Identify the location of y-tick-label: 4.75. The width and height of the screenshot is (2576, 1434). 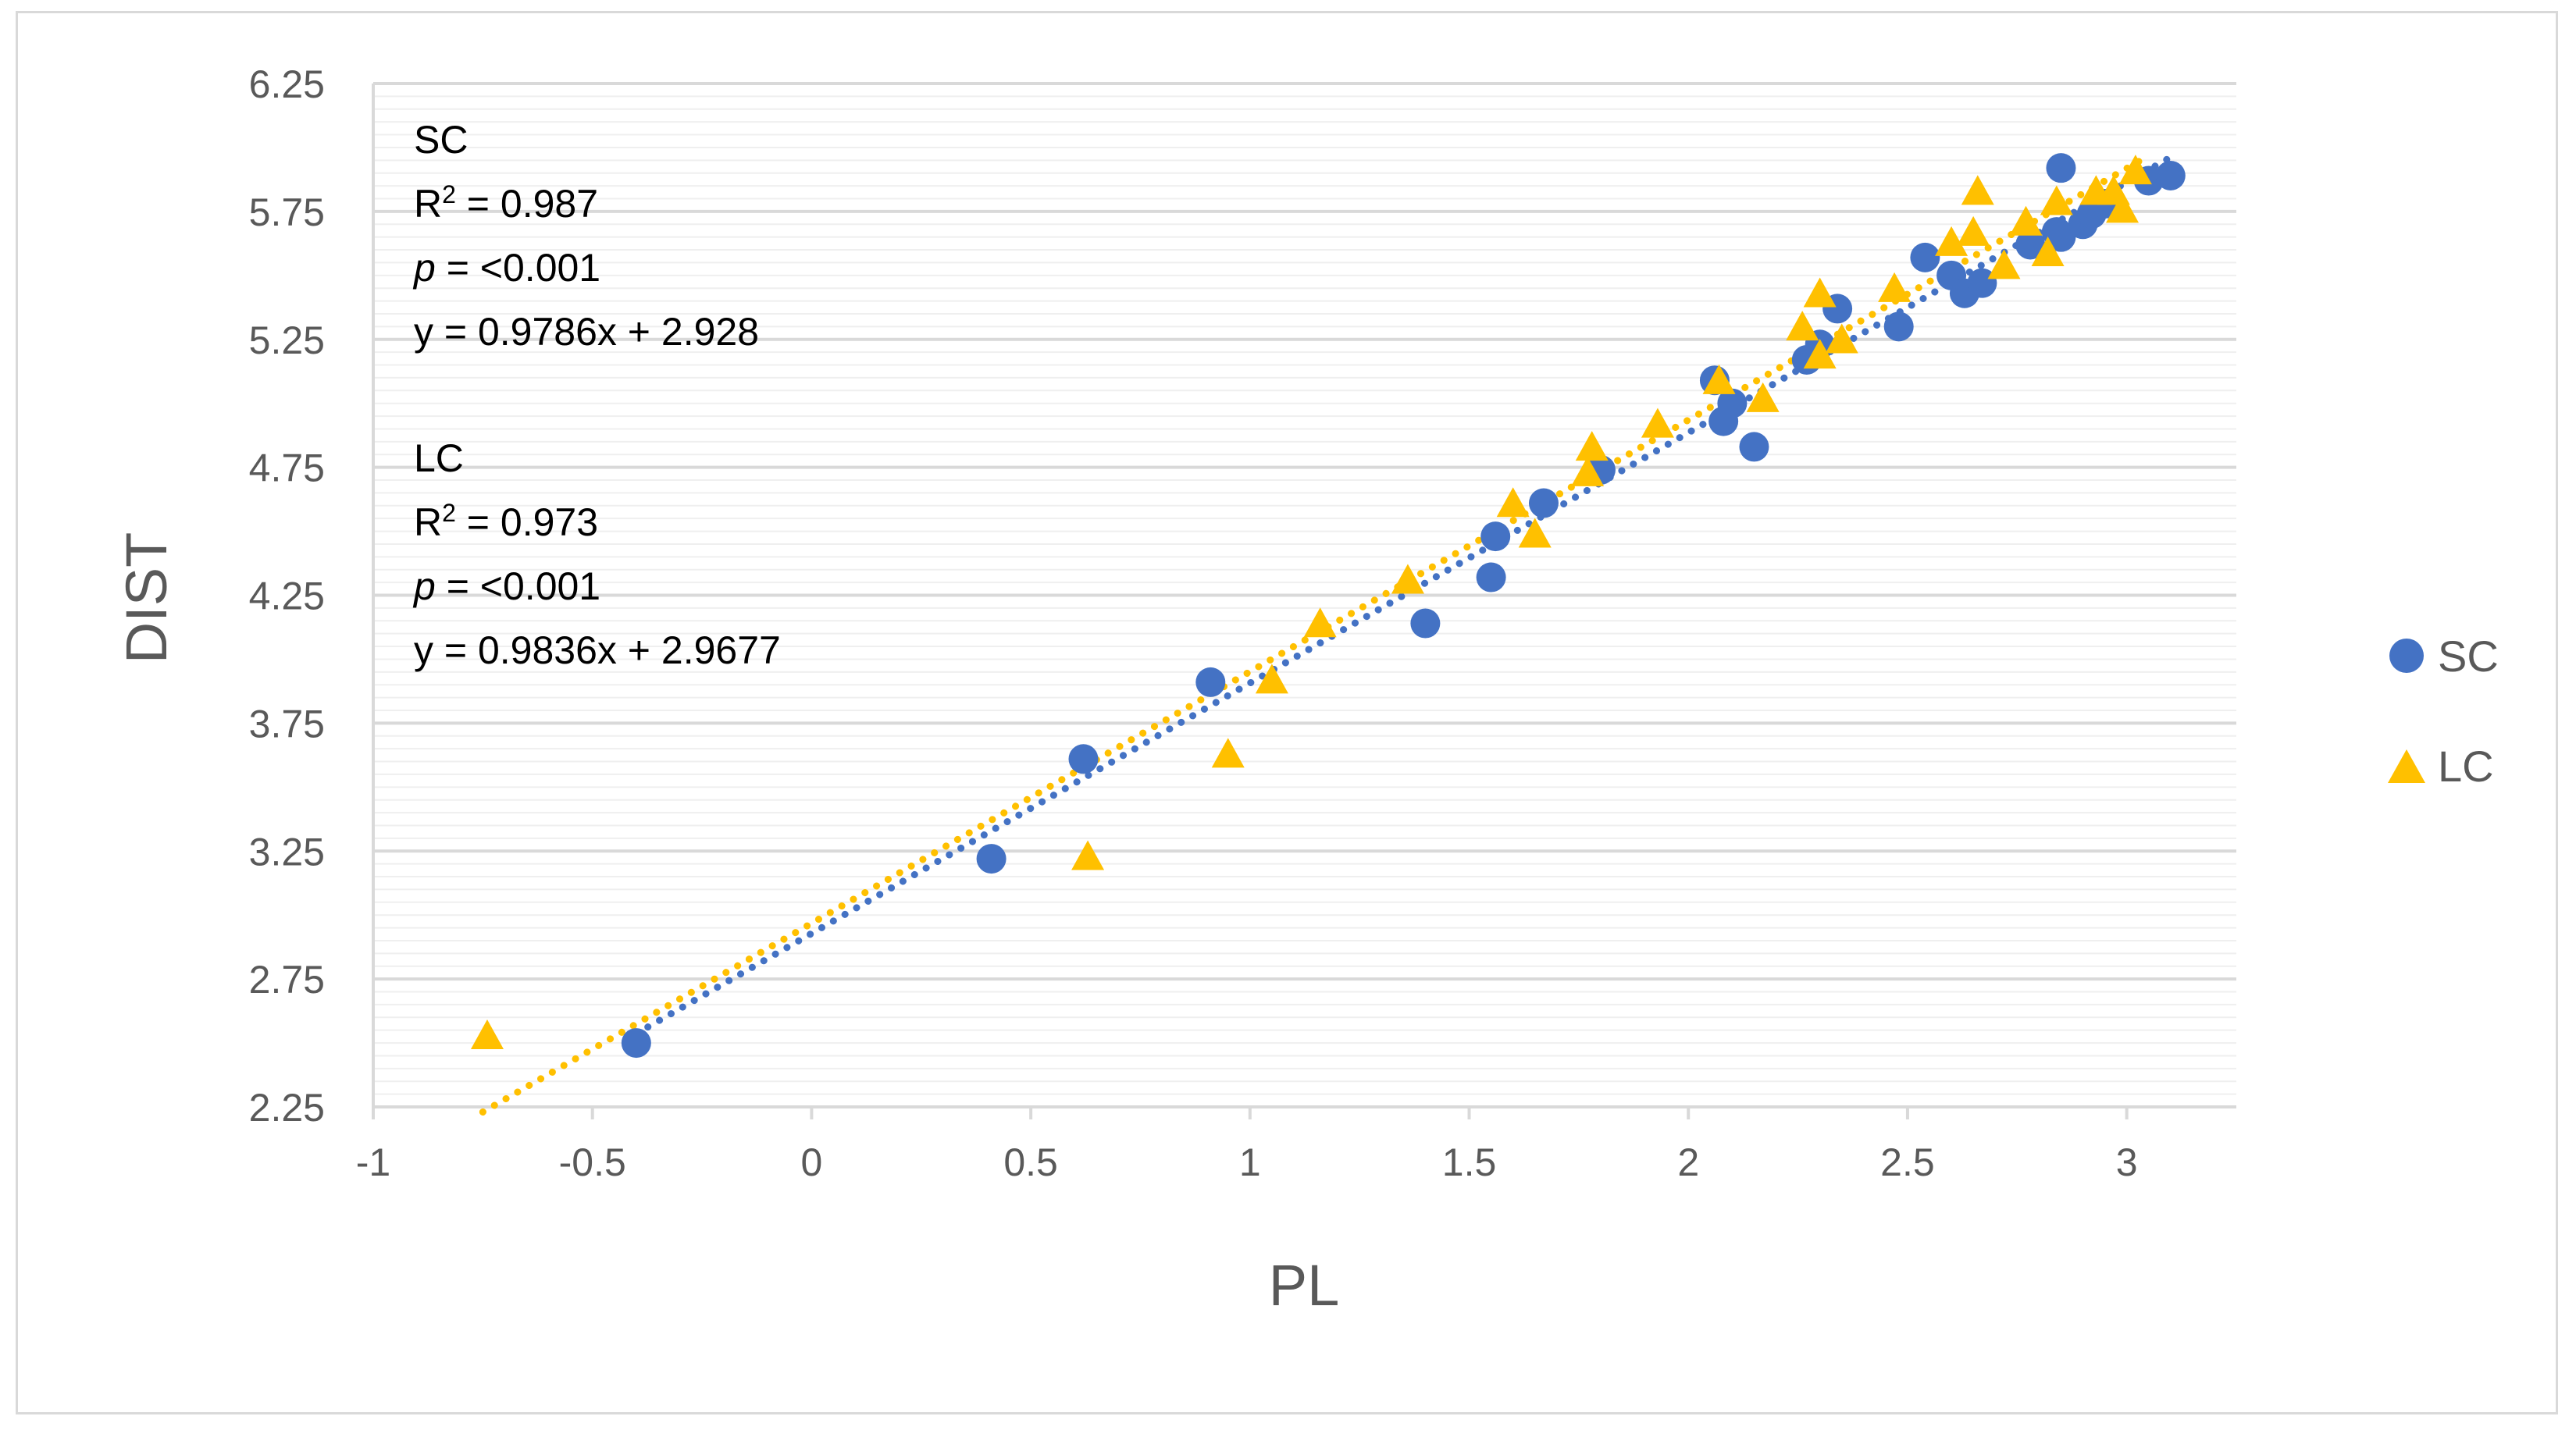
(287, 469).